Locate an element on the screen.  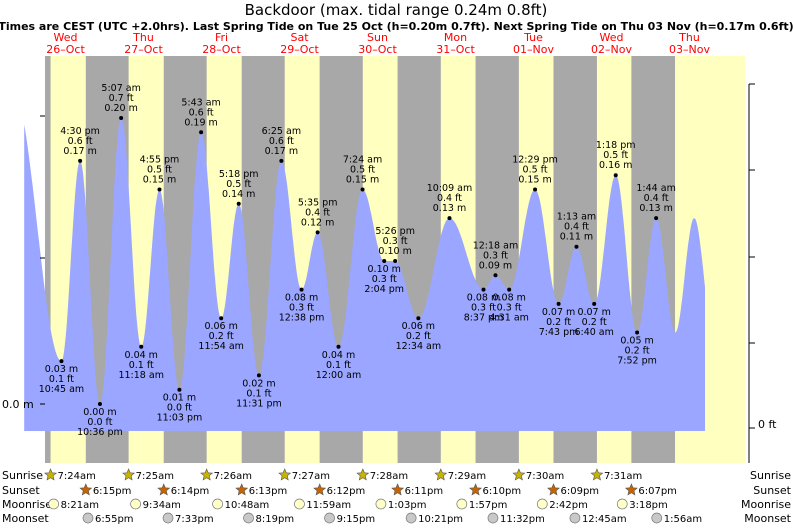
low-tide-point: 0.07 m0.2 ft7:43 pm is located at coordinates (558, 319).